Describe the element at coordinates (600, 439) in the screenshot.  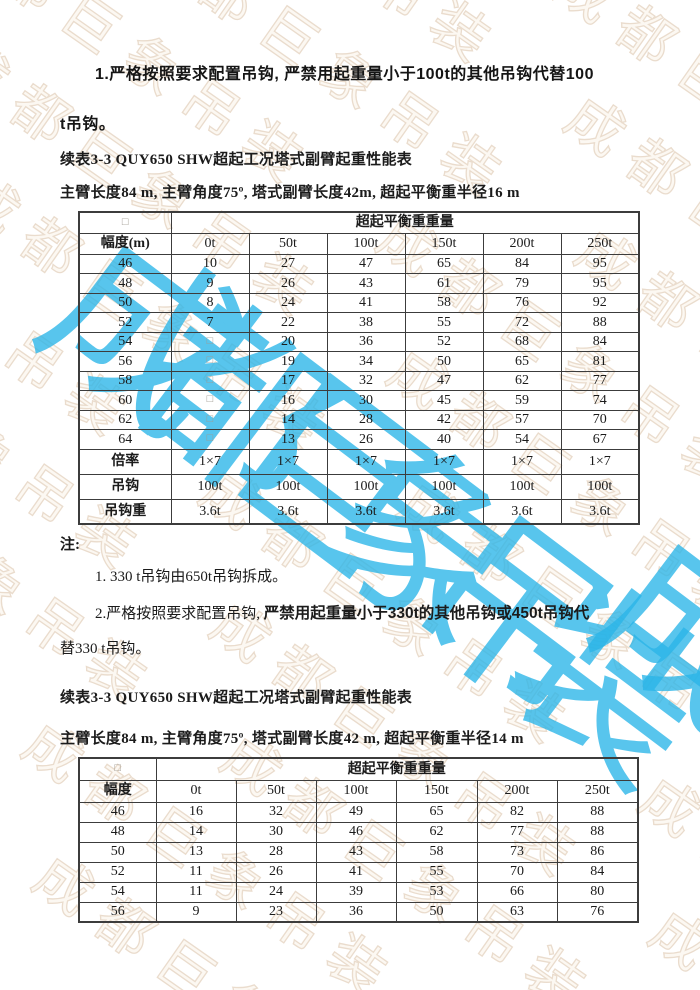
I see `table-value-cell: 67` at that location.